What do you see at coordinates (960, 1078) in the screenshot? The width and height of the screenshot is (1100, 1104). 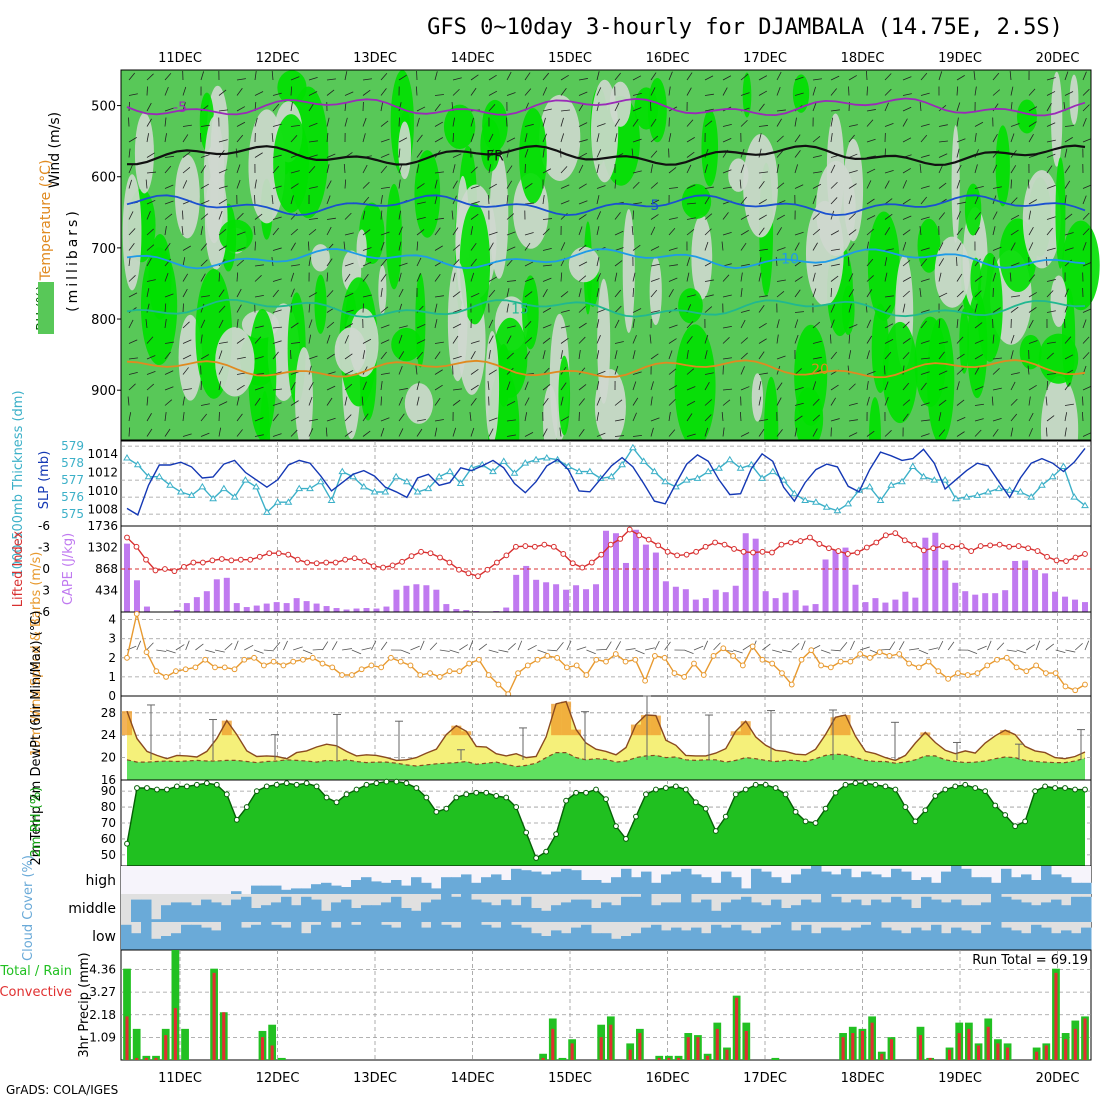 I see `date-label-bottom: 19DEC` at bounding box center [960, 1078].